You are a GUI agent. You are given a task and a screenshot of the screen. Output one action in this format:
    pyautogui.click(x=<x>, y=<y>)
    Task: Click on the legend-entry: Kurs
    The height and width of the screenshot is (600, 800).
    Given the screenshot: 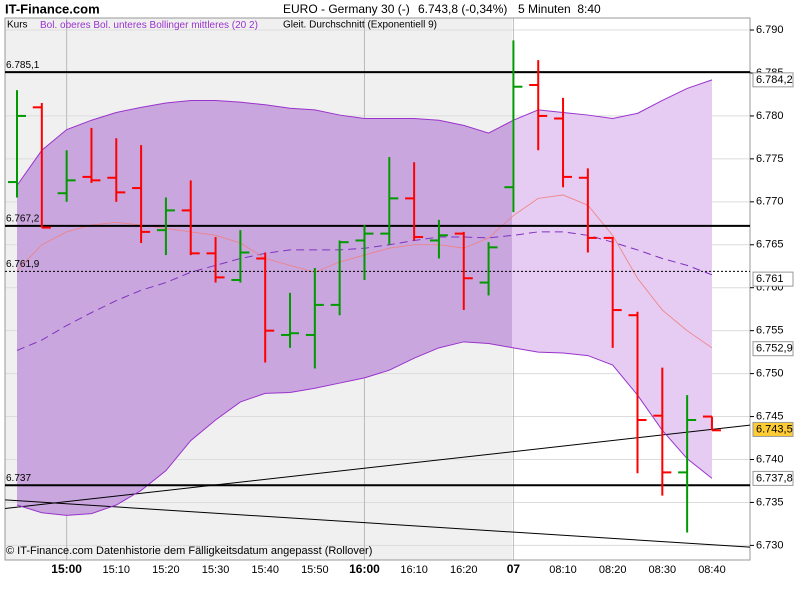 What is the action you would take?
    pyautogui.click(x=17, y=25)
    